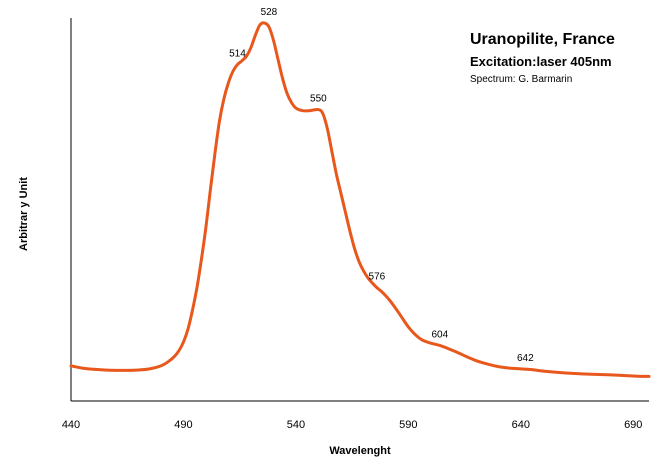 The width and height of the screenshot is (667, 469). Describe the element at coordinates (24, 214) in the screenshot. I see `y-axis-title: Arbitrar y Unit` at that location.